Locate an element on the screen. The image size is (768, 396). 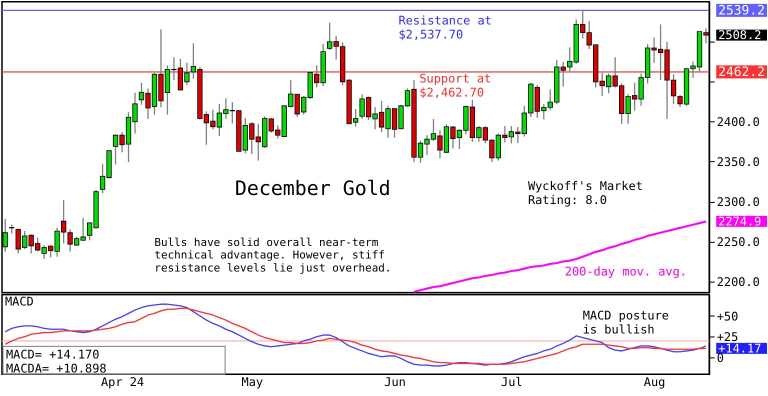
x-tick-label: Aug is located at coordinates (655, 381).